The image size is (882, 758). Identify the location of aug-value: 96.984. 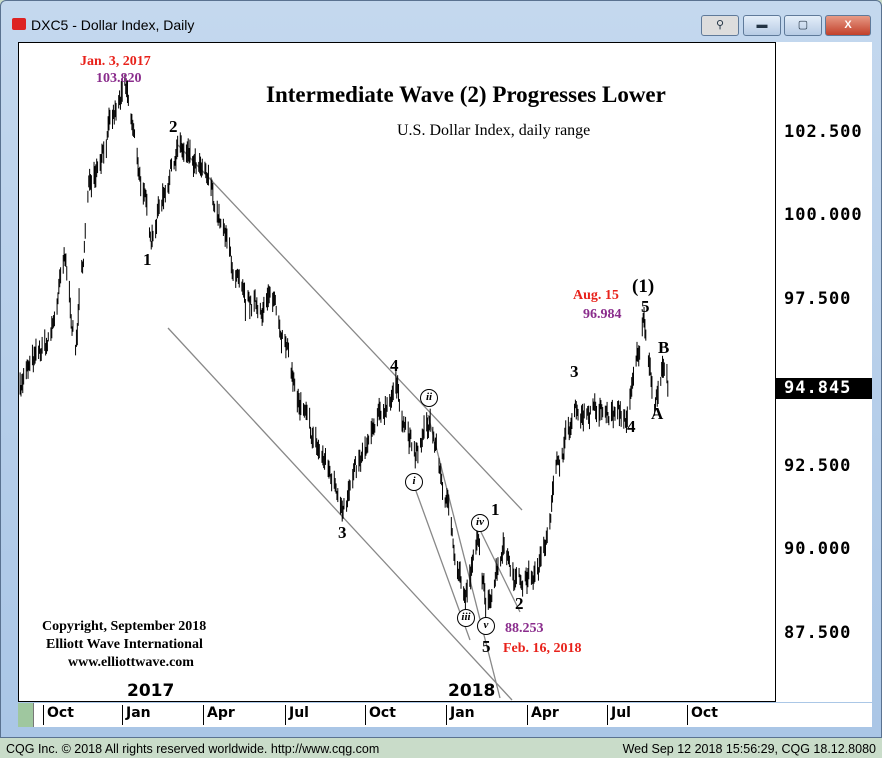
(602, 314).